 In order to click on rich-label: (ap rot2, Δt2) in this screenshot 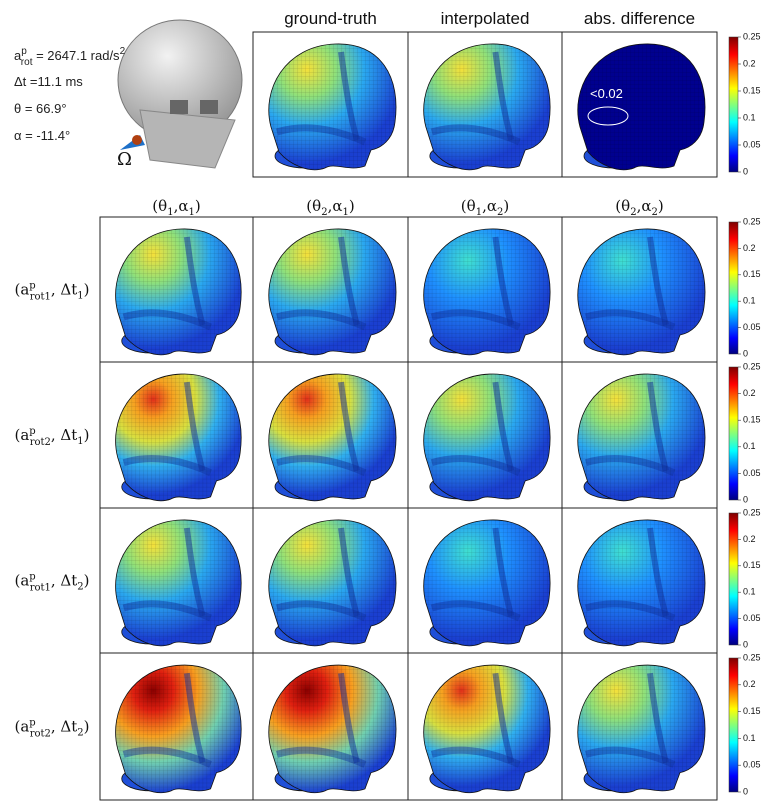, I will do `click(51, 729)`.